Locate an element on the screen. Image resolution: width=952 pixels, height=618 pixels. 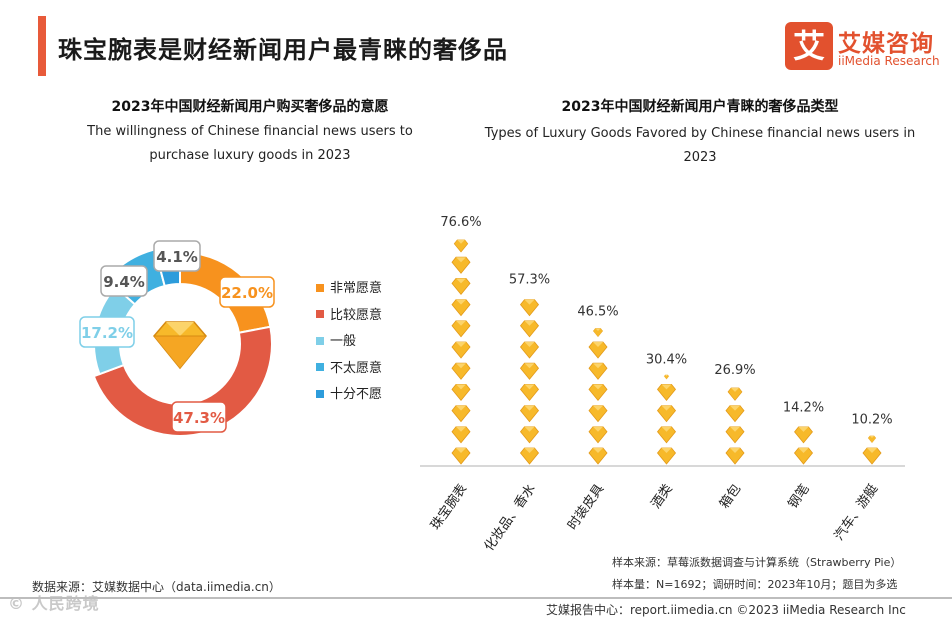
bar-category-label-3: 酒类 is located at coordinates (662, 497).